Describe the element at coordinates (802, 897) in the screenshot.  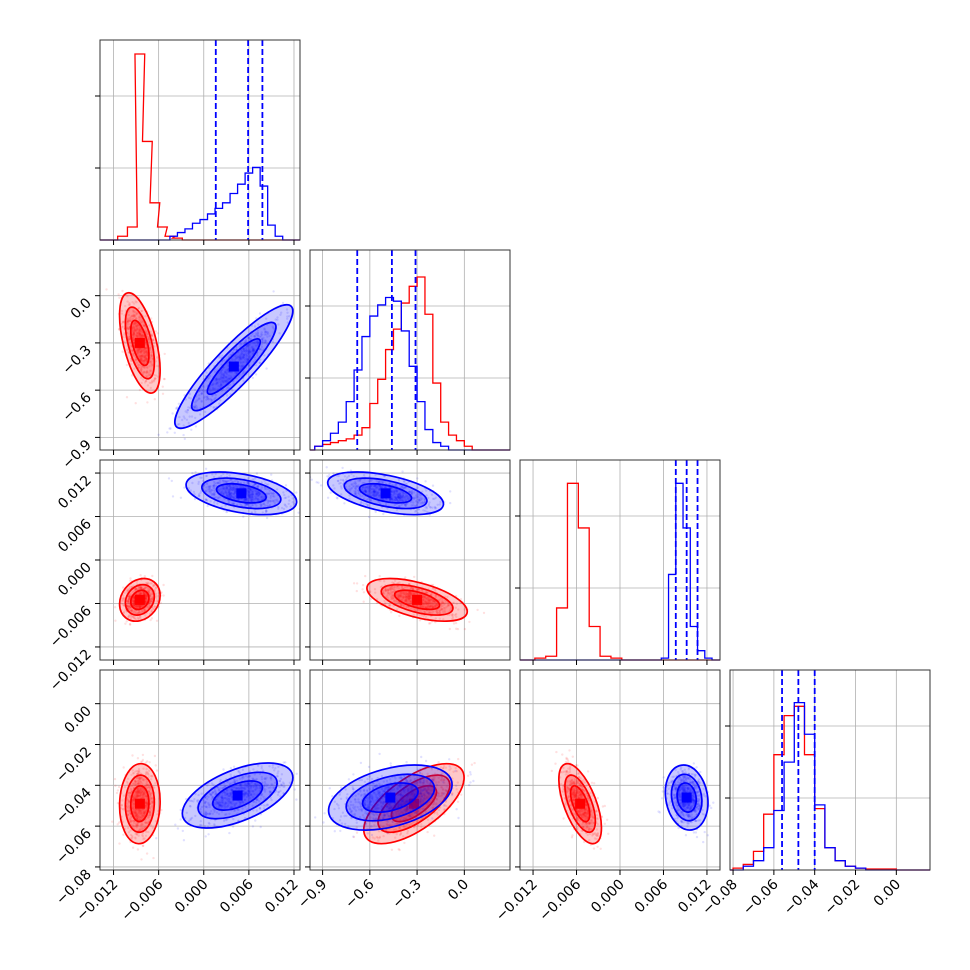
I see `x-tick-label: −0.04` at that location.